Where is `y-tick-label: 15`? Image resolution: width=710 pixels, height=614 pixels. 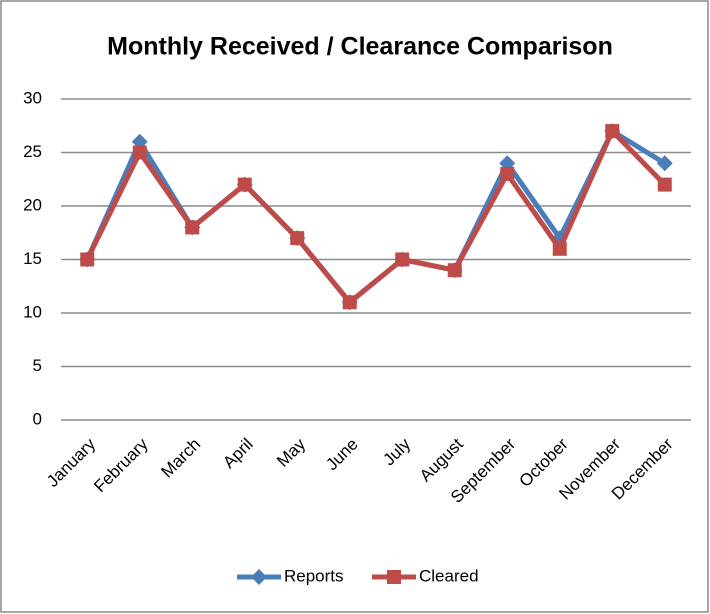
y-tick-label: 15 is located at coordinates (32, 258).